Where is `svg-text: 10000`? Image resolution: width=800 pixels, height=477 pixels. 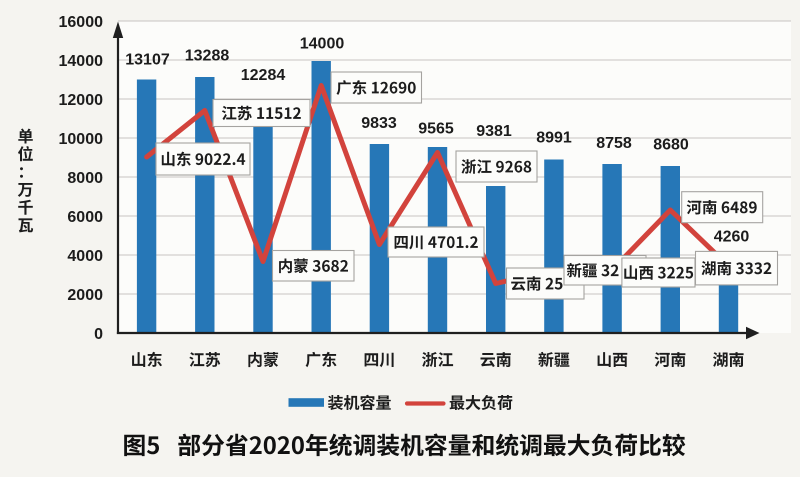 svg-text: 10000 is located at coordinates (81, 139).